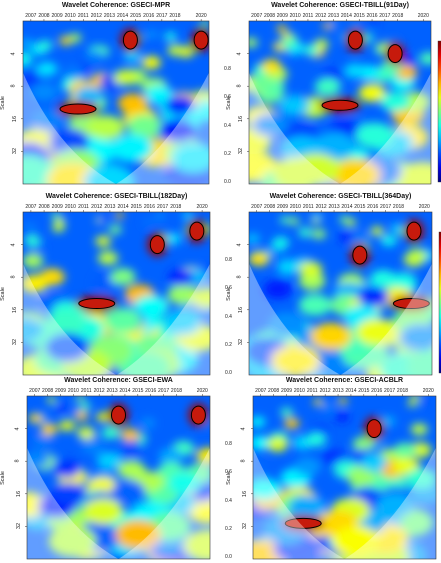 Image resolution: width=441 pixels, height=563 pixels. I want to click on coherence-heatmap, so click(118, 477).